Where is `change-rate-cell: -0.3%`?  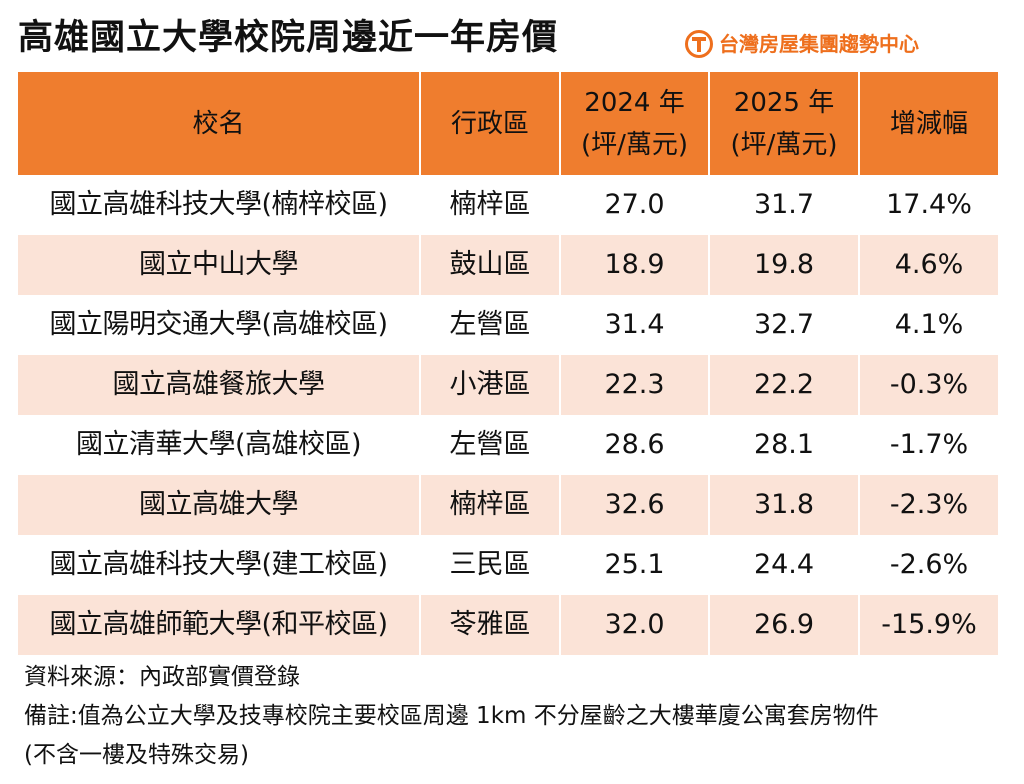 change-rate-cell: -0.3% is located at coordinates (928, 385).